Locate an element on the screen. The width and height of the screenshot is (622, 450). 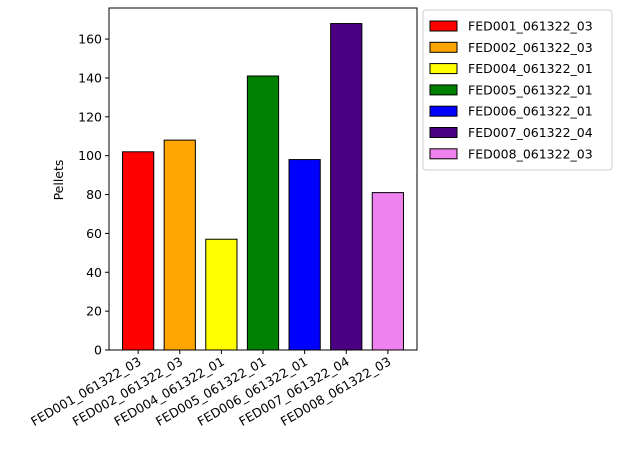
y-tick-label: 80 is located at coordinates (94, 194).